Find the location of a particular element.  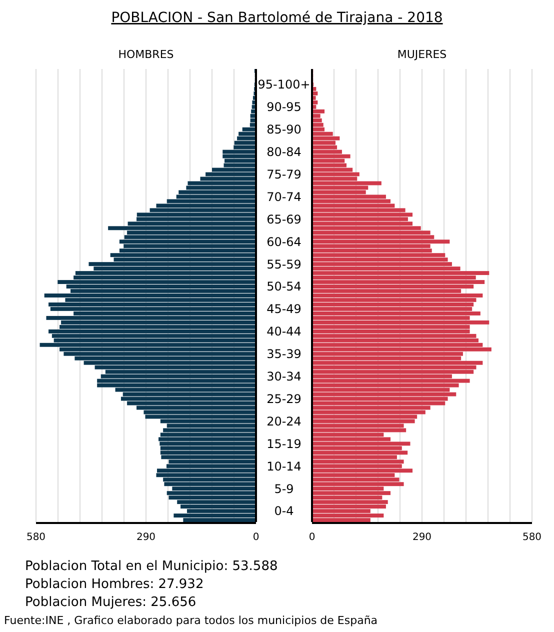

y-tick-label: 75-79 is located at coordinates (284, 174).